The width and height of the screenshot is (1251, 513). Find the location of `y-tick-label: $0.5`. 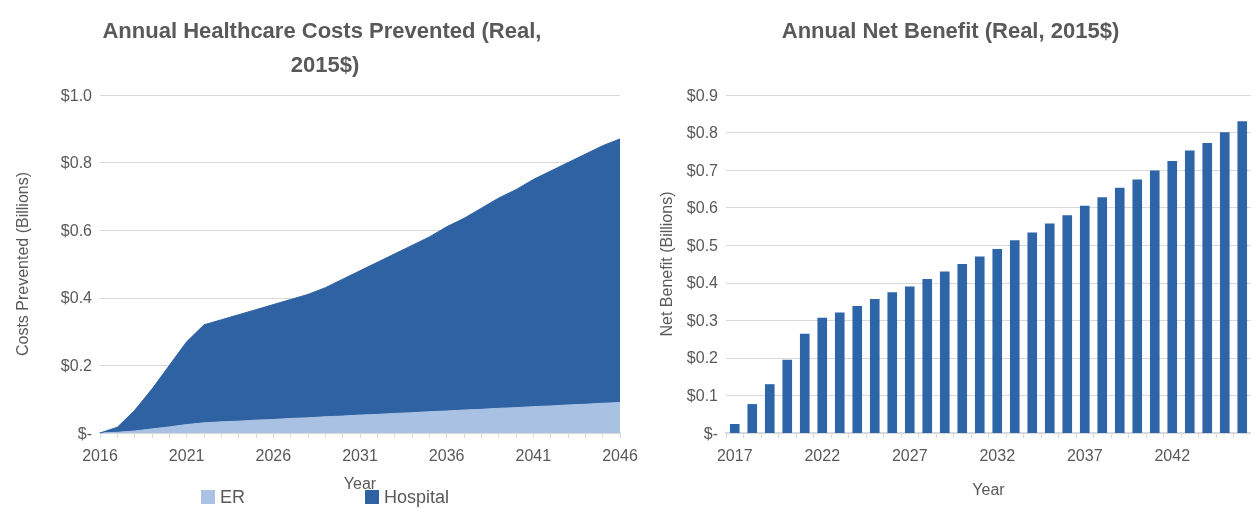

y-tick-label: $0.5 is located at coordinates (702, 245).